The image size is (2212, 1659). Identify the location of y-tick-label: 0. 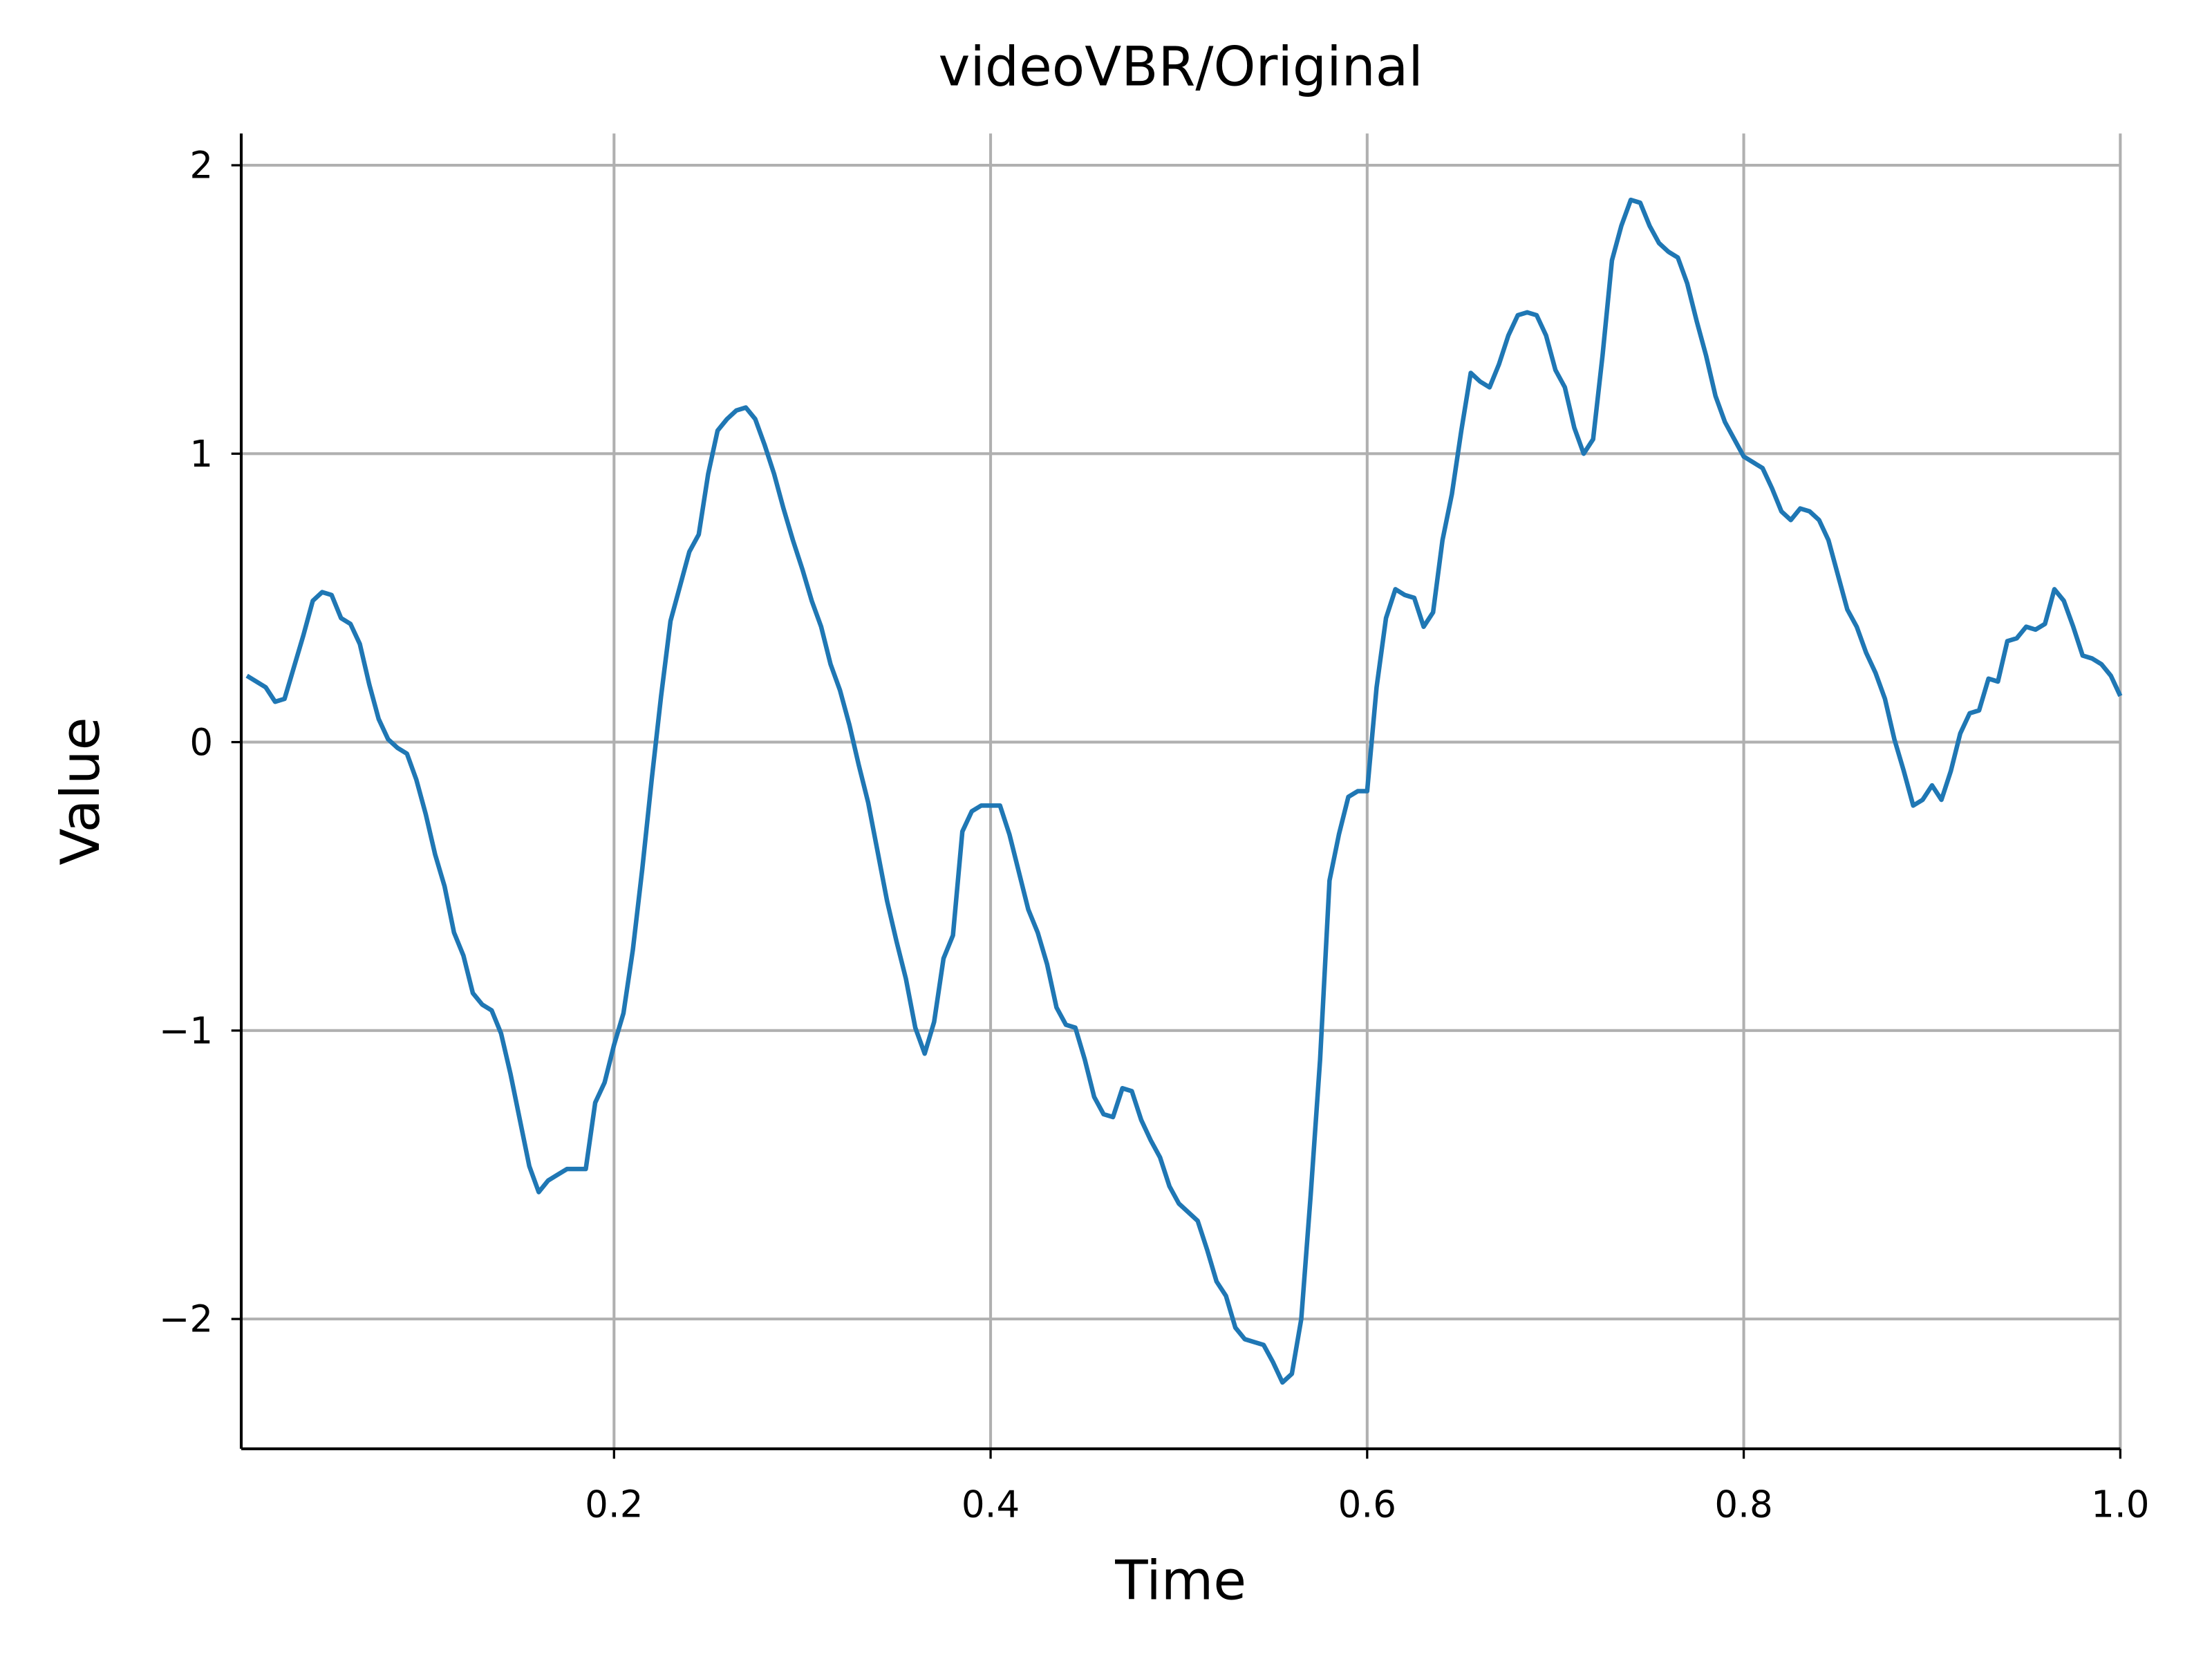
(201, 742).